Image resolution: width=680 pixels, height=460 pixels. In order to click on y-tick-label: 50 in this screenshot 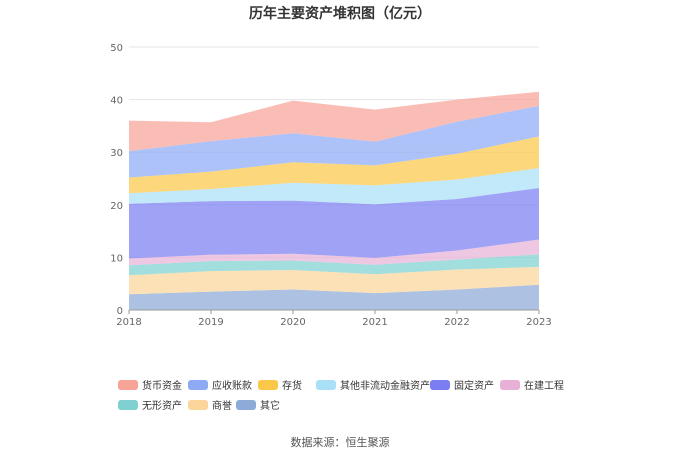, I will do `click(116, 48)`.